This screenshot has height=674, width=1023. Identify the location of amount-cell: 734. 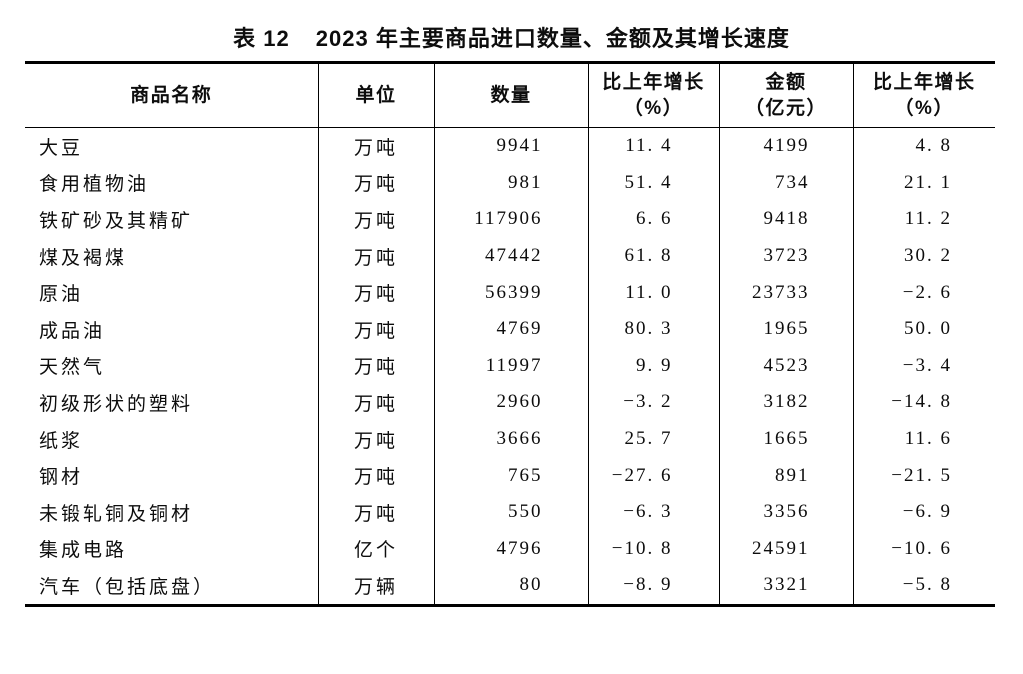
(785, 183).